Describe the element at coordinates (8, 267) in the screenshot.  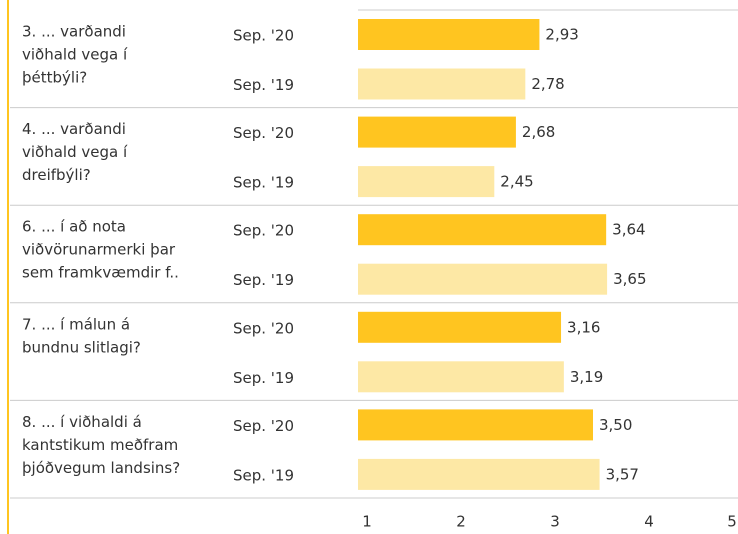
I see `left-accent` at that location.